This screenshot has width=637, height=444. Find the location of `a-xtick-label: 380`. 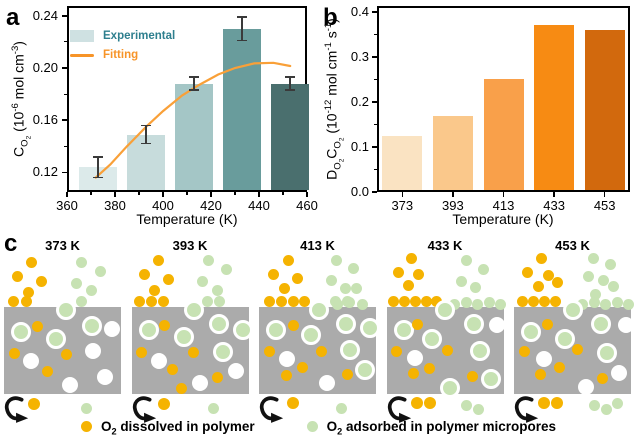

a-xtick-label: 380 is located at coordinates (115, 205).